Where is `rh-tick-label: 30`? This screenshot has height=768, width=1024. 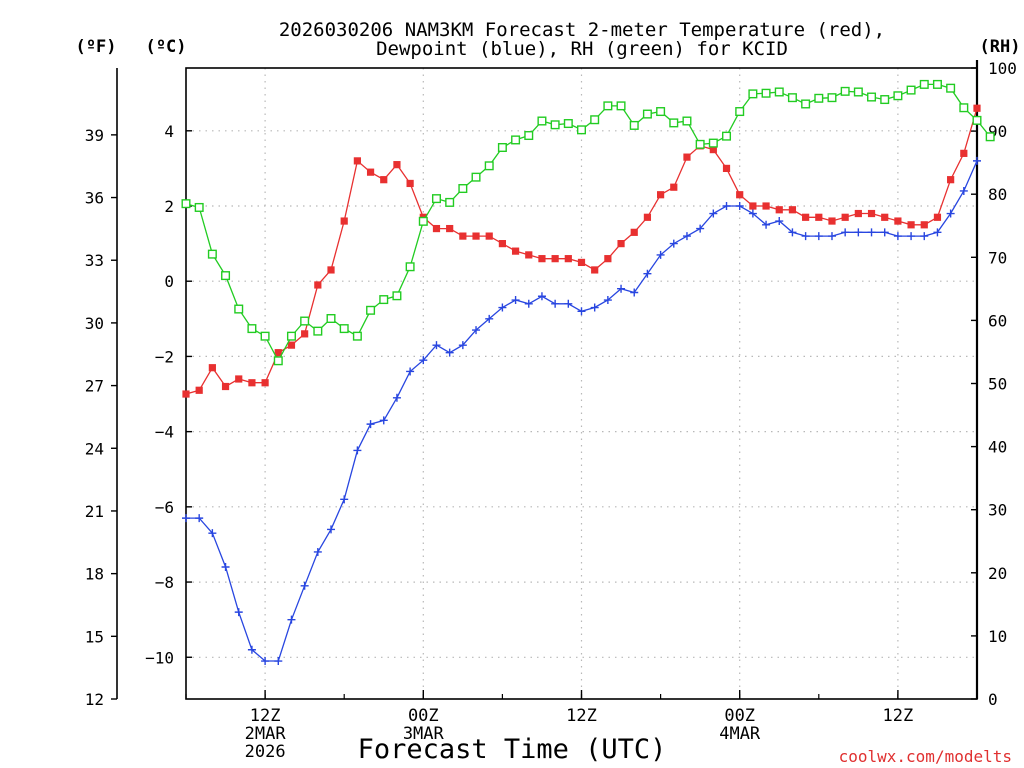
rh-tick-label: 30 is located at coordinates (997, 510).